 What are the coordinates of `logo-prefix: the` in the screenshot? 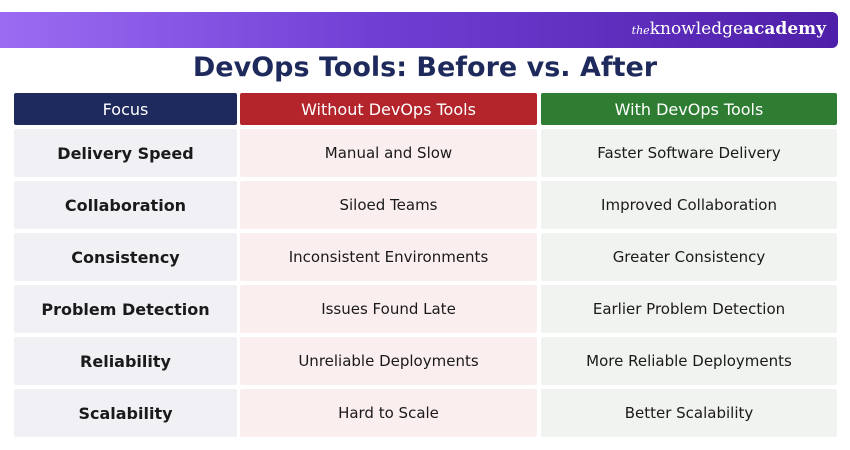 It's located at (640, 30).